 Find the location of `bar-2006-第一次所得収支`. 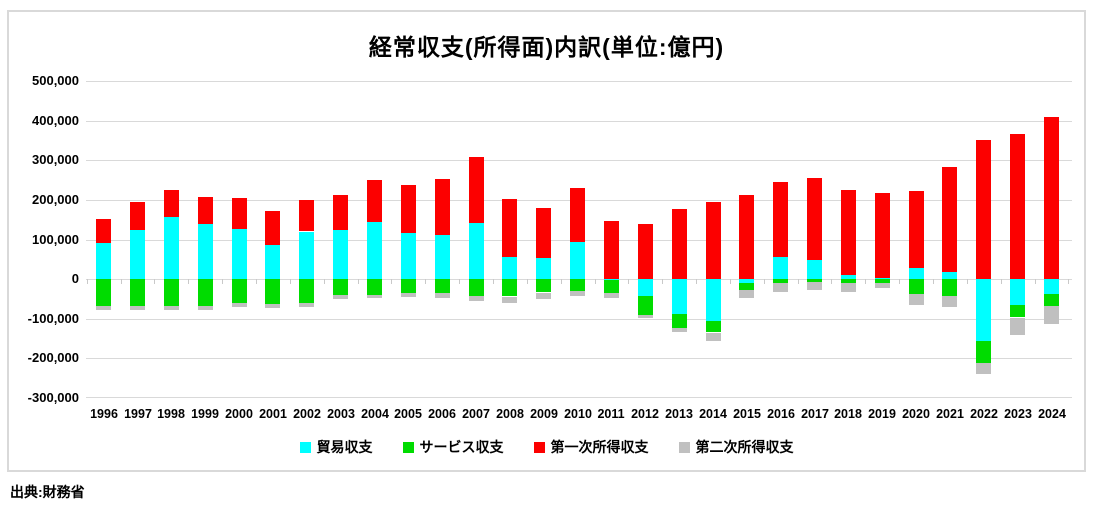

bar-2006-第一次所得収支 is located at coordinates (442, 207).